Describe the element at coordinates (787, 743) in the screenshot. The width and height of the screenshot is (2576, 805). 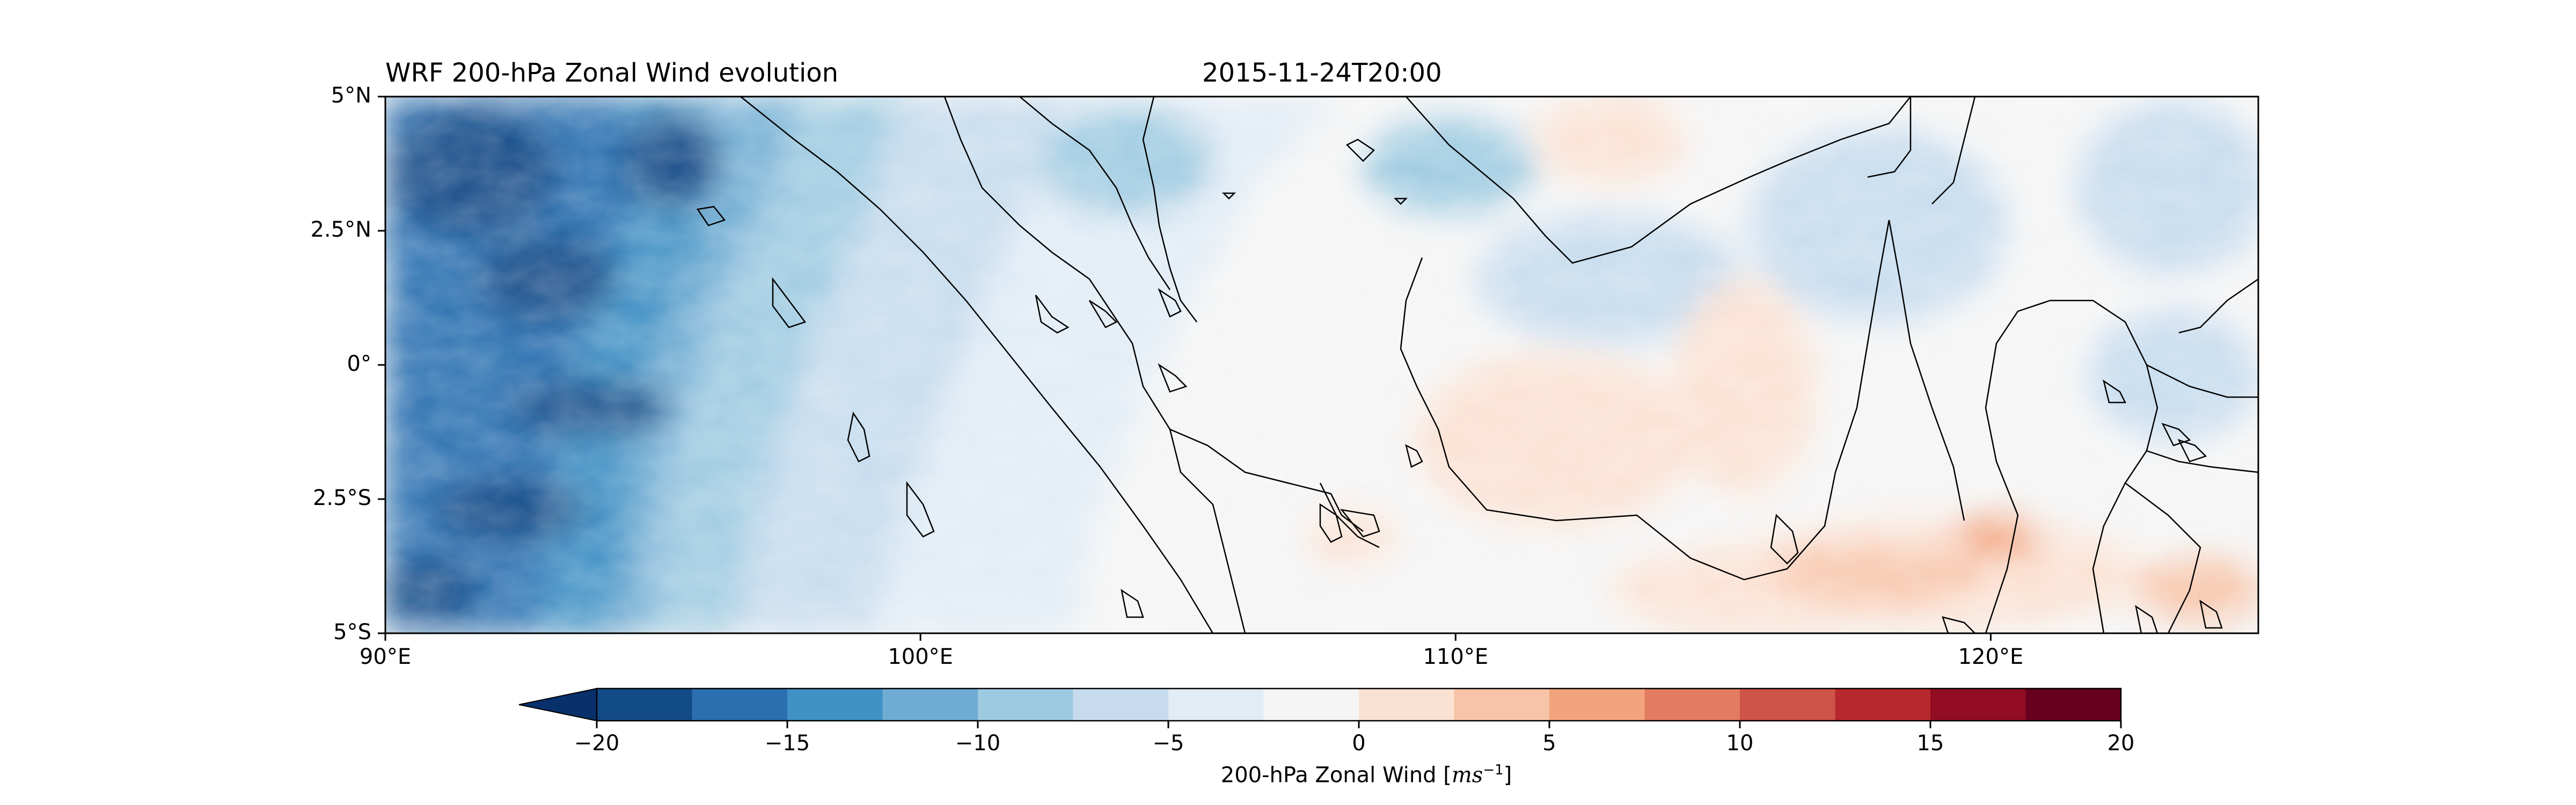
I see `colorbar-tick-label: −15` at that location.